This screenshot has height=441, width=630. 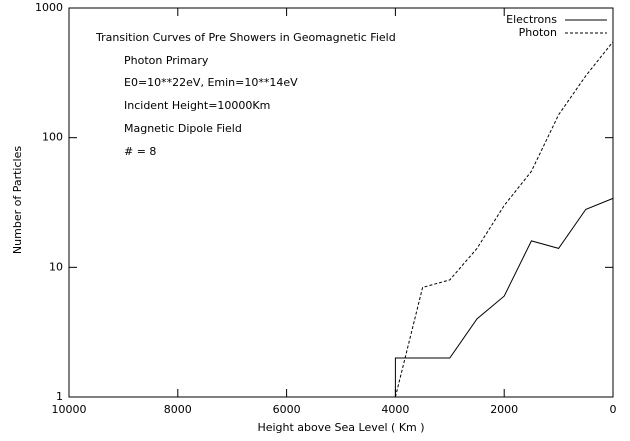 What do you see at coordinates (17, 200) in the screenshot?
I see `y-axis-label: Number of Particles` at bounding box center [17, 200].